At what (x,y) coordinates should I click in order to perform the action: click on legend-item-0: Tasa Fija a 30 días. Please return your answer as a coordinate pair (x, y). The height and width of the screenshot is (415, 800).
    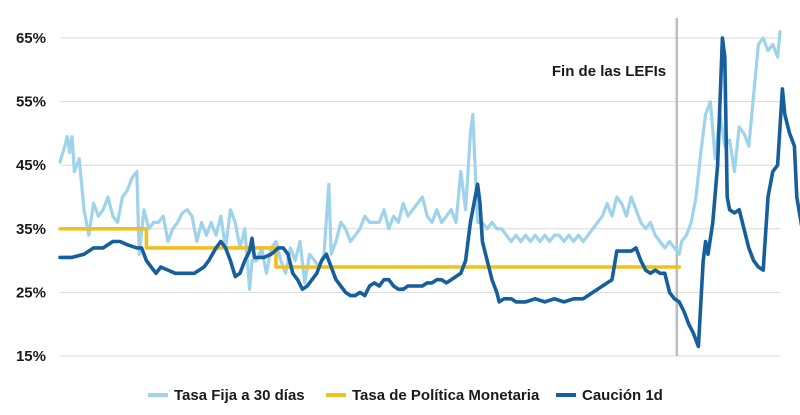
    Looking at the image, I should click on (226, 395).